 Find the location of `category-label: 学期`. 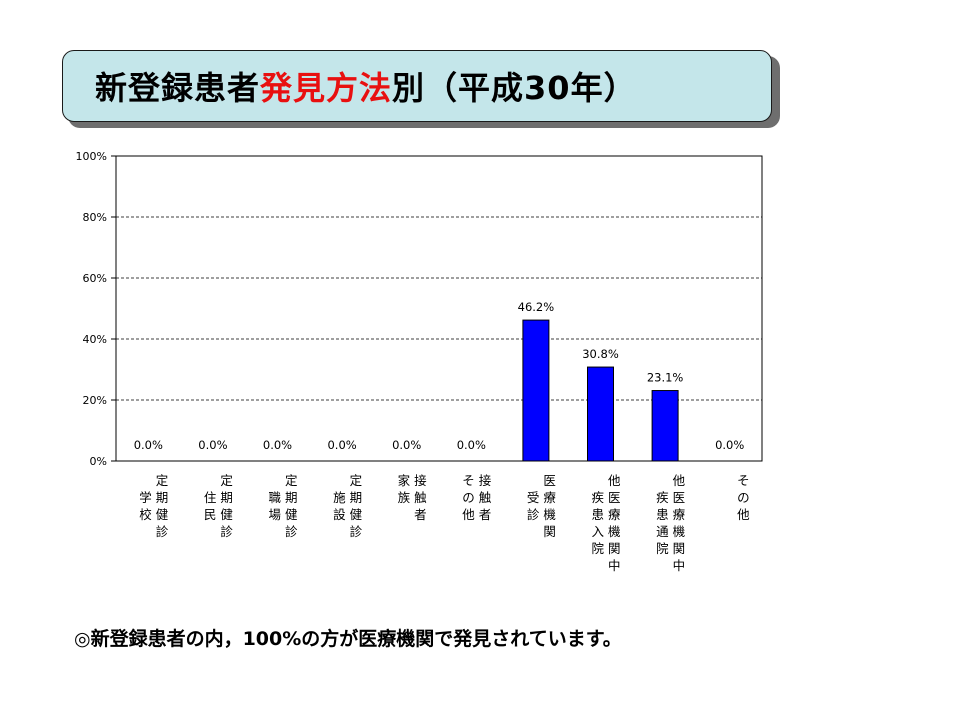

category-label: 学期 is located at coordinates (155, 497).